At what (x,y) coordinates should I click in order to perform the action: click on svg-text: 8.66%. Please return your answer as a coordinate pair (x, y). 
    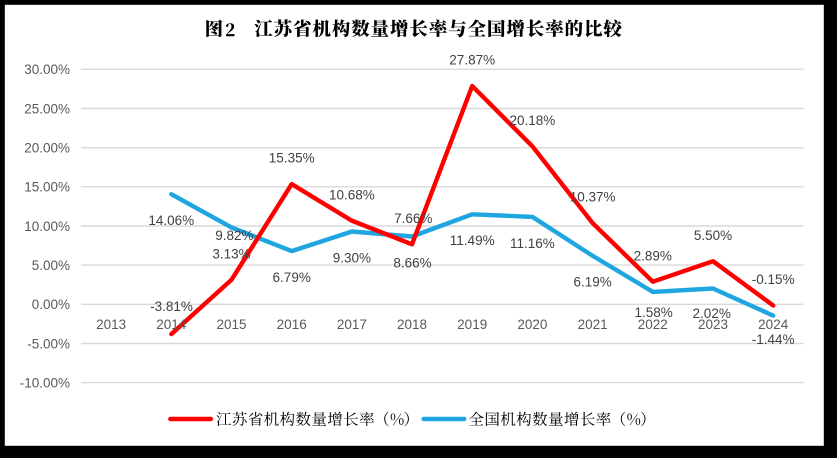
    Looking at the image, I should click on (412, 262).